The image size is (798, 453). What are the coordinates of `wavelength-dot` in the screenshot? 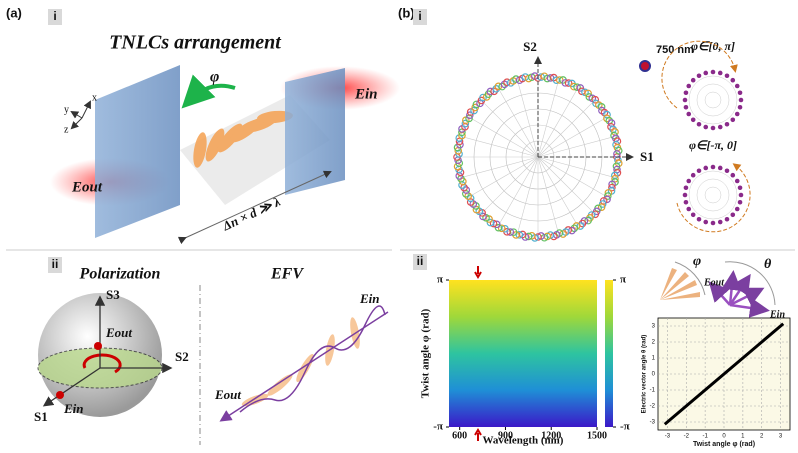 It's located at (645, 66).